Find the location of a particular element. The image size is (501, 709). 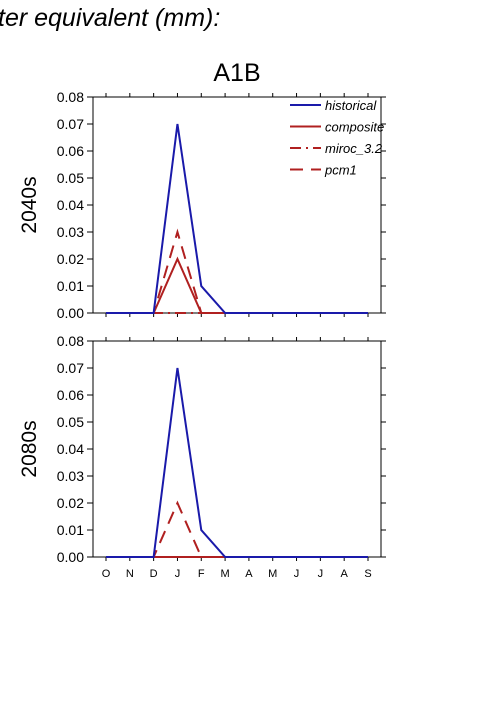

x-tick-label: D is located at coordinates (154, 574).